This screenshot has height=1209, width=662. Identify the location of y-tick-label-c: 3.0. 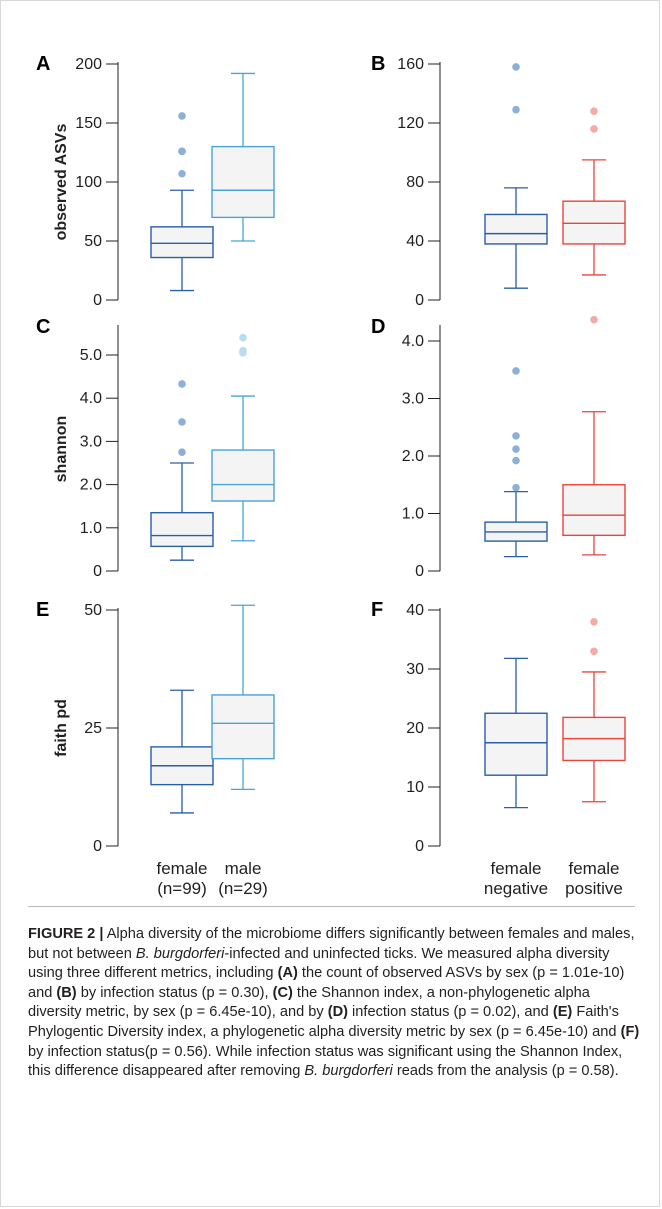
(91, 441).